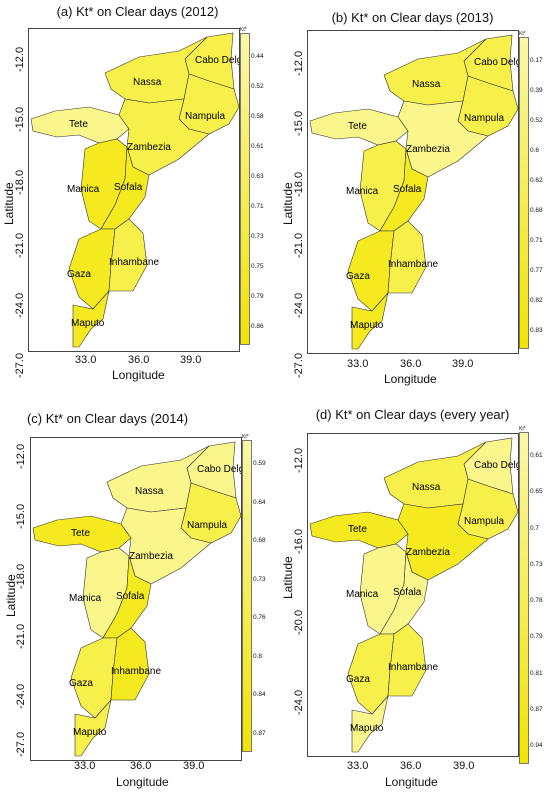 The height and width of the screenshot is (793, 550). What do you see at coordinates (259, 618) in the screenshot?
I see `legend-value: 0.76` at bounding box center [259, 618].